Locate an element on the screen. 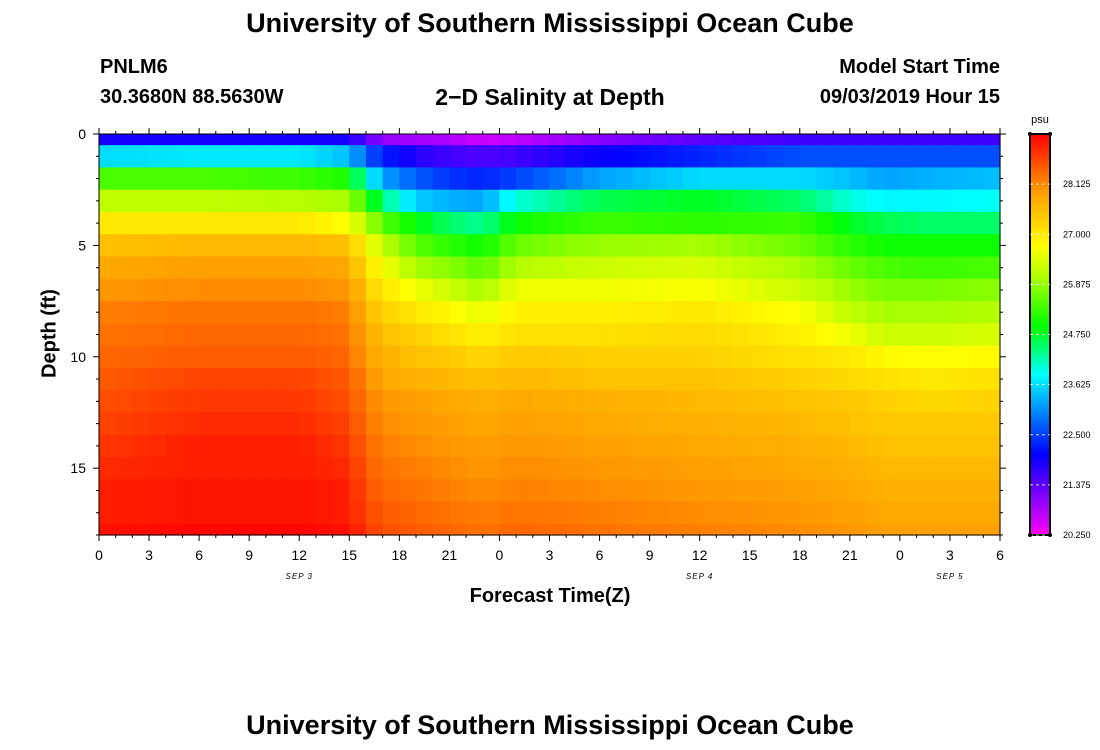 Image resolution: width=1100 pixels, height=750 pixels. colorbar-tick-label: 20.250 is located at coordinates (1077, 535).